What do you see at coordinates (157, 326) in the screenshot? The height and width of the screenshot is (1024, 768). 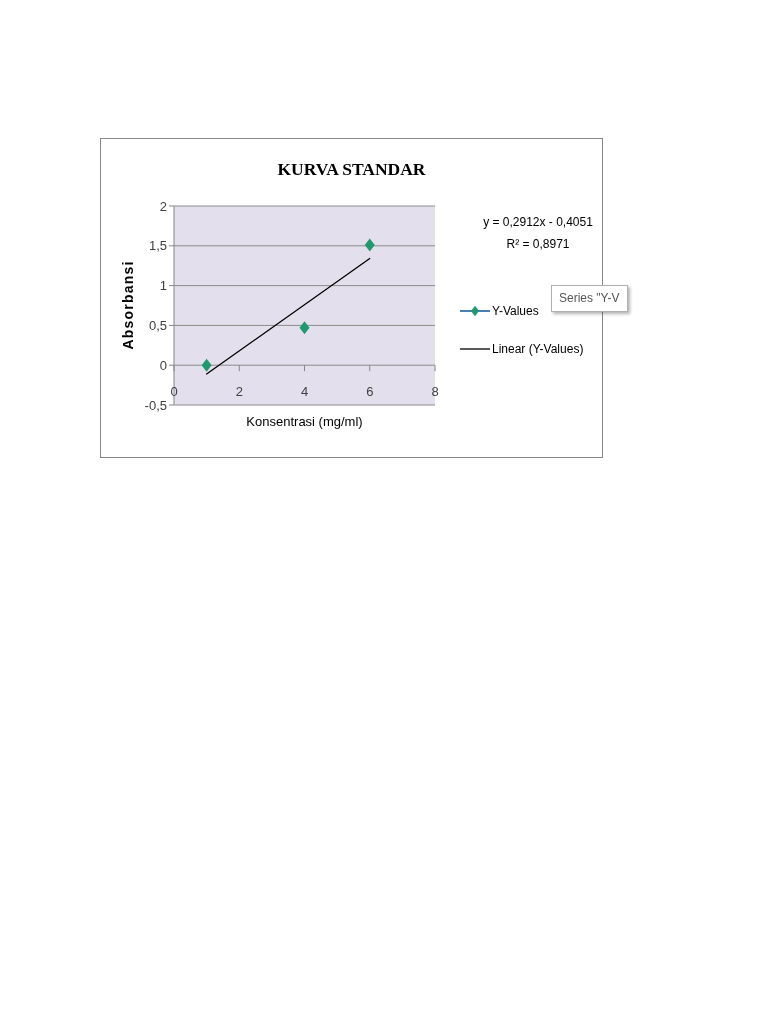 I see `y-tick-label: 0,5` at bounding box center [157, 326].